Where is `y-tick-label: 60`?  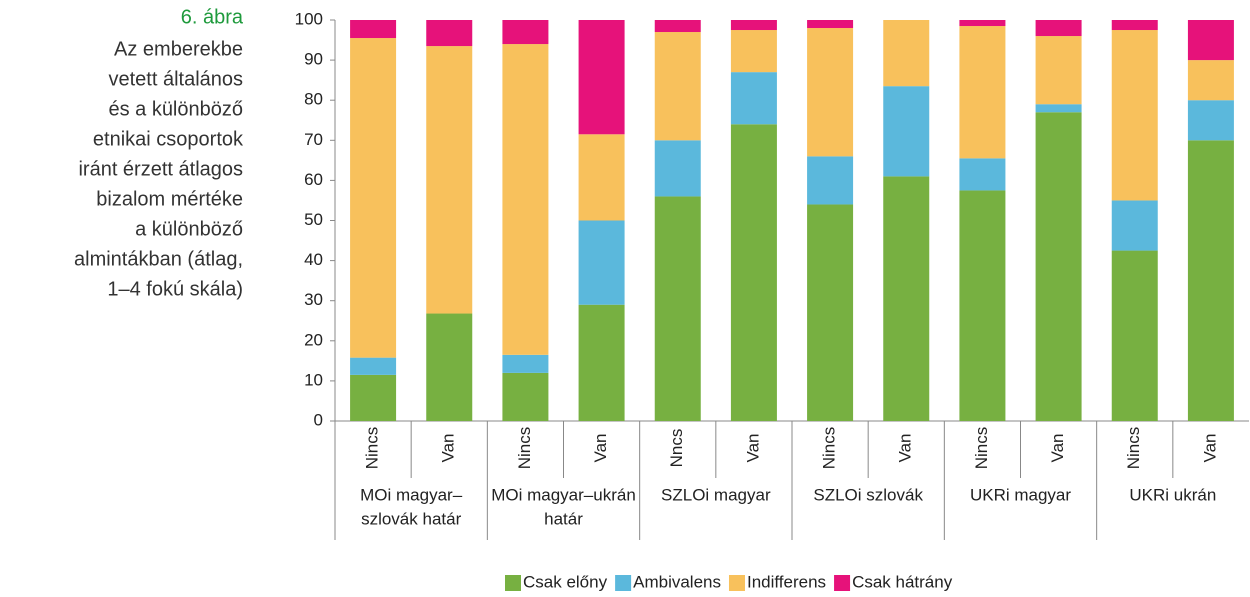 y-tick-label: 60 is located at coordinates (313, 179).